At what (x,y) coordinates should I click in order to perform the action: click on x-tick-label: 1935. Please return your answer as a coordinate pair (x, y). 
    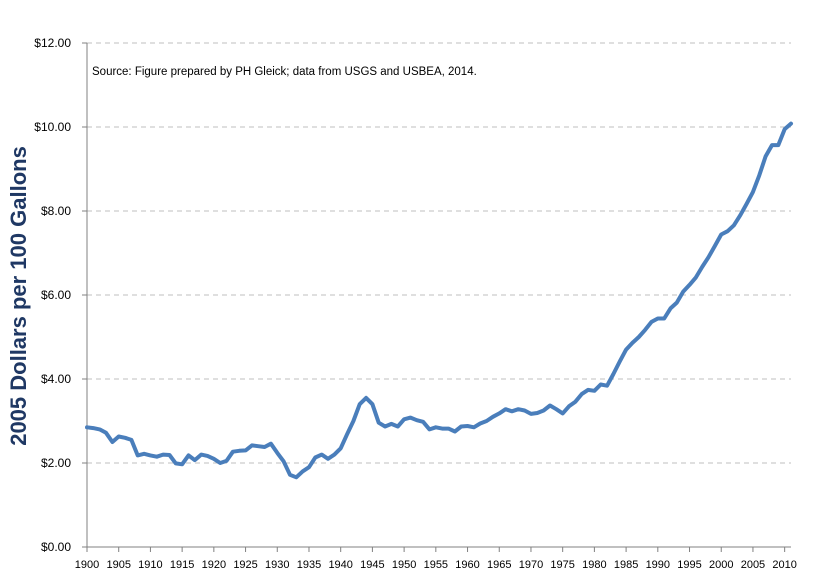
    Looking at the image, I should click on (309, 565).